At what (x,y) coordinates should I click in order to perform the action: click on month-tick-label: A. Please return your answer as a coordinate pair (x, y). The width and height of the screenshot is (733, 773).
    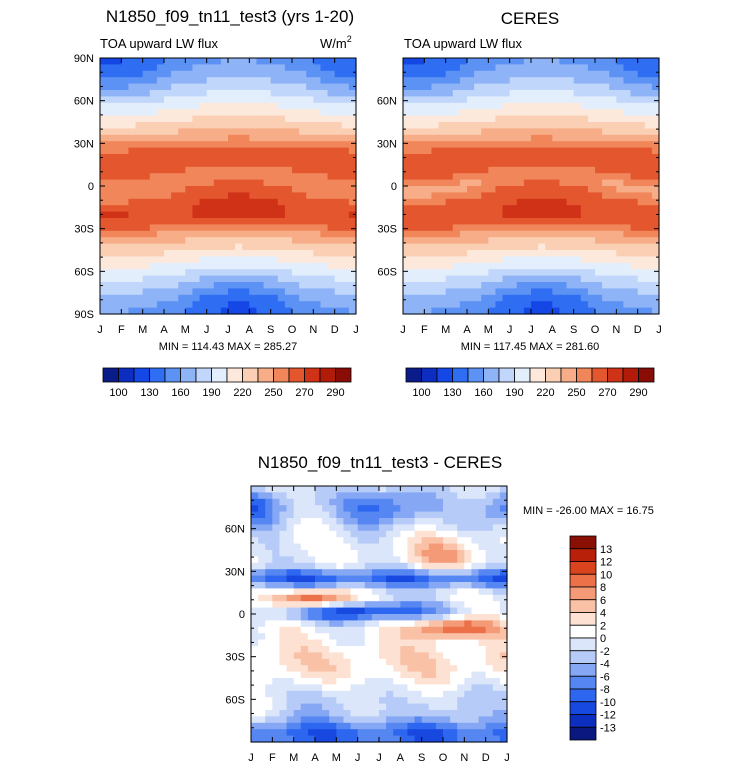
    Looking at the image, I should click on (315, 758).